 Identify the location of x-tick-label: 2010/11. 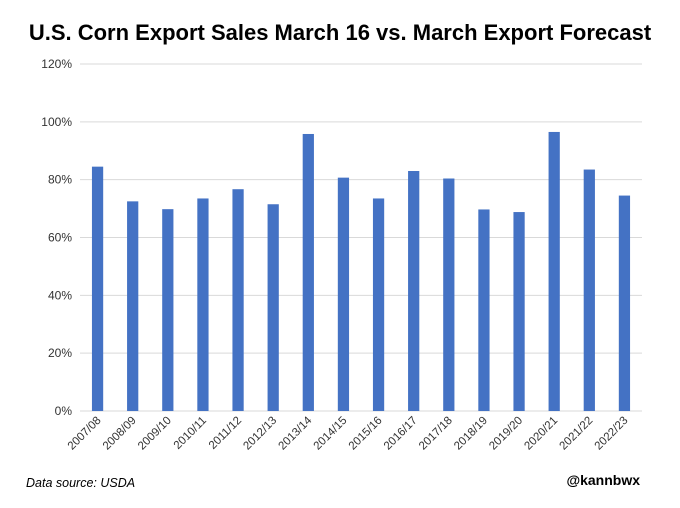
(190, 433).